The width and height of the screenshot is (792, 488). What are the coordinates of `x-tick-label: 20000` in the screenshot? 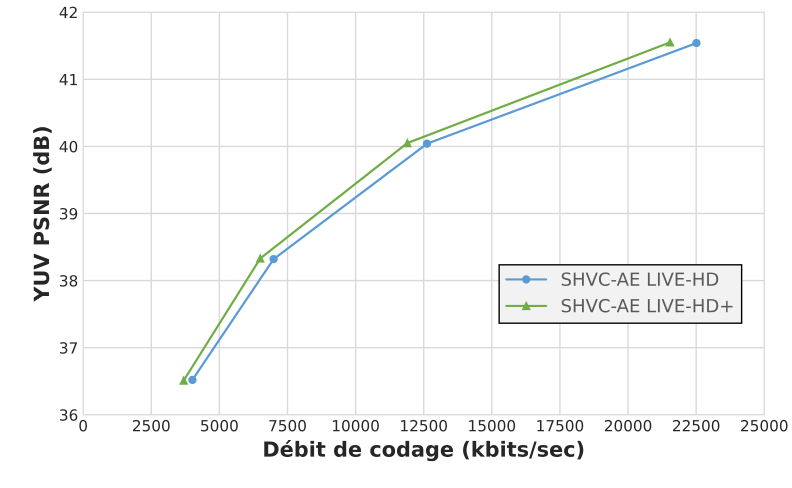 It's located at (628, 426).